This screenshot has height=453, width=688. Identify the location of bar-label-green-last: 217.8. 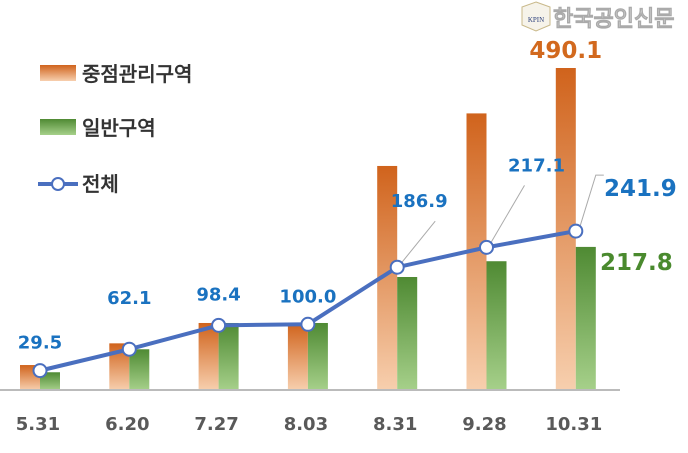
(636, 263).